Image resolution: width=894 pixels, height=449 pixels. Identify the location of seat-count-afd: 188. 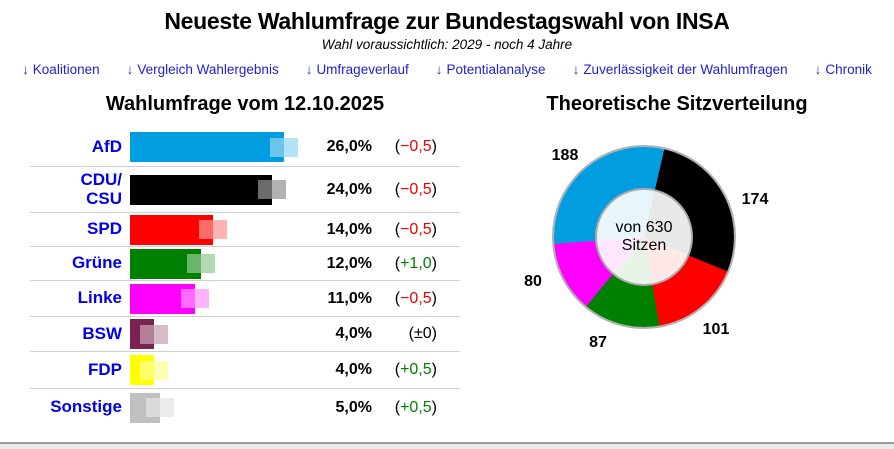
(565, 155).